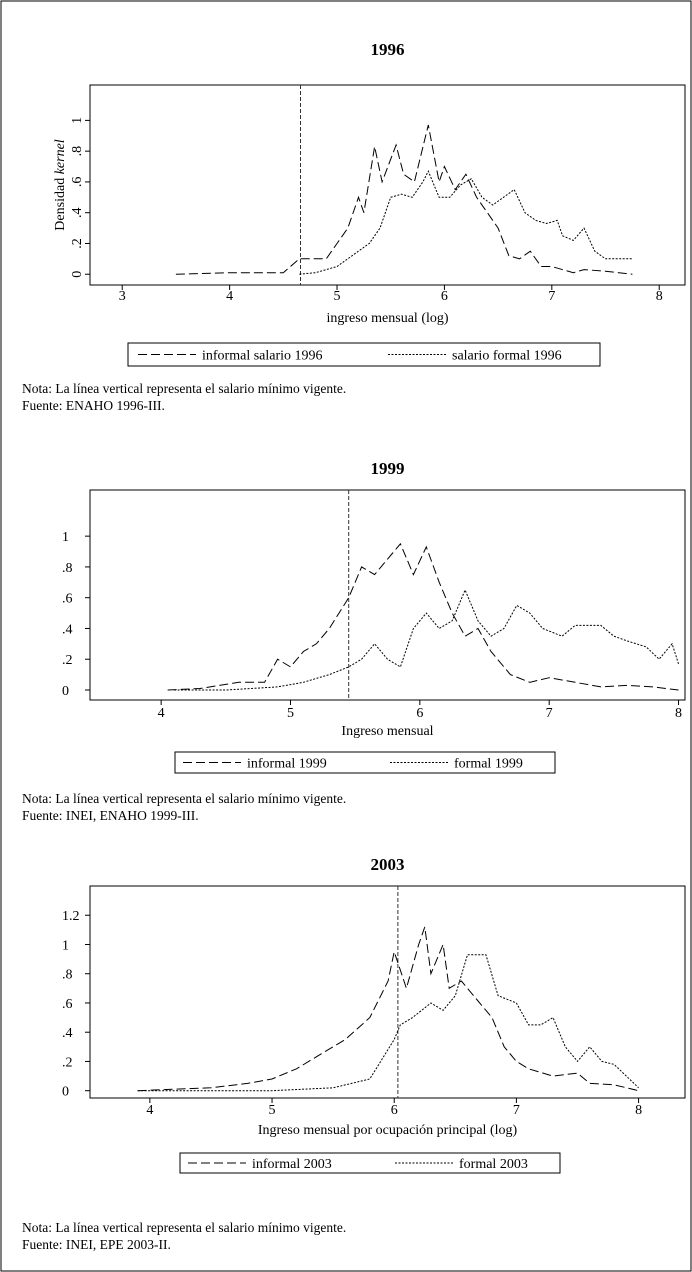 The width and height of the screenshot is (692, 1272). What do you see at coordinates (387, 318) in the screenshot?
I see `x-axis-label: ingreso mensual (log)` at bounding box center [387, 318].